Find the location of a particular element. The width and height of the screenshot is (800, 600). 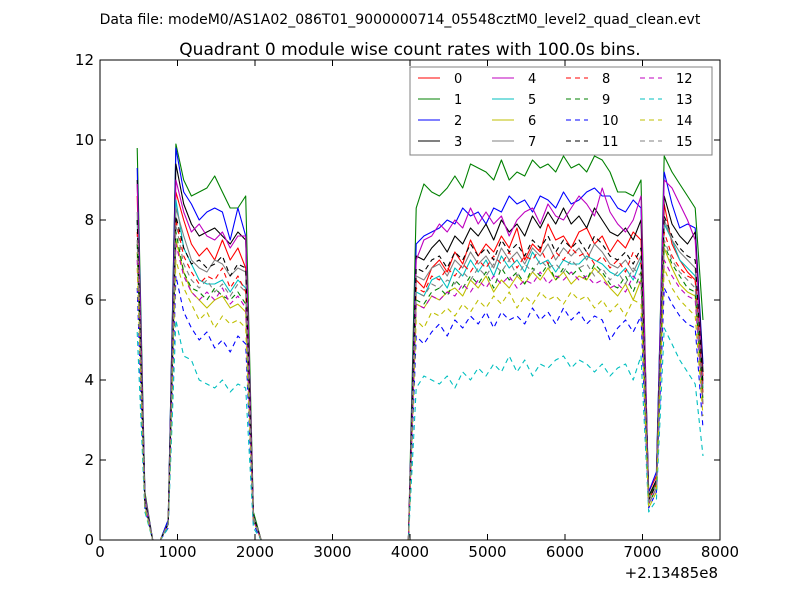

legend-label: 1 is located at coordinates (458, 100).